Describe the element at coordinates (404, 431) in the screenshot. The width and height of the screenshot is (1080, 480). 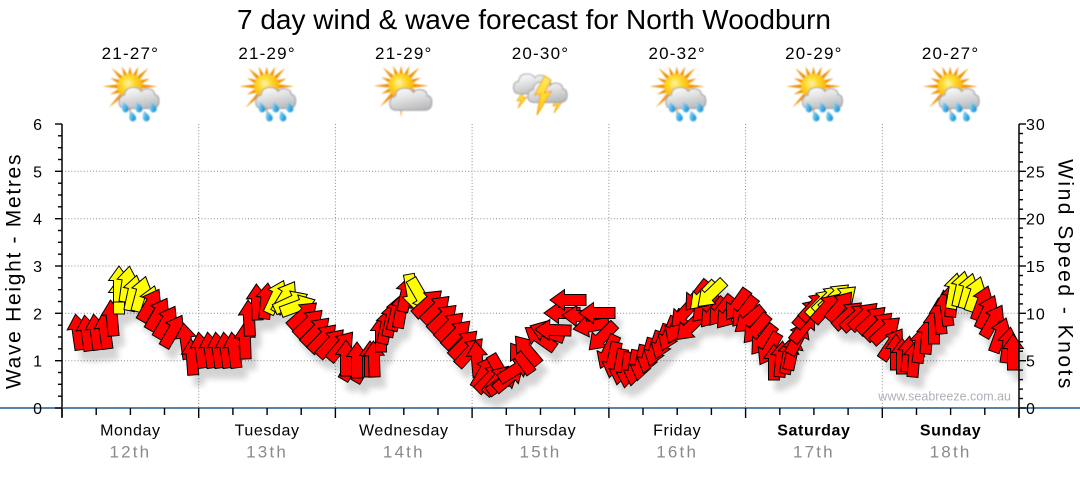
I see `svg-text: Wednesday` at that location.